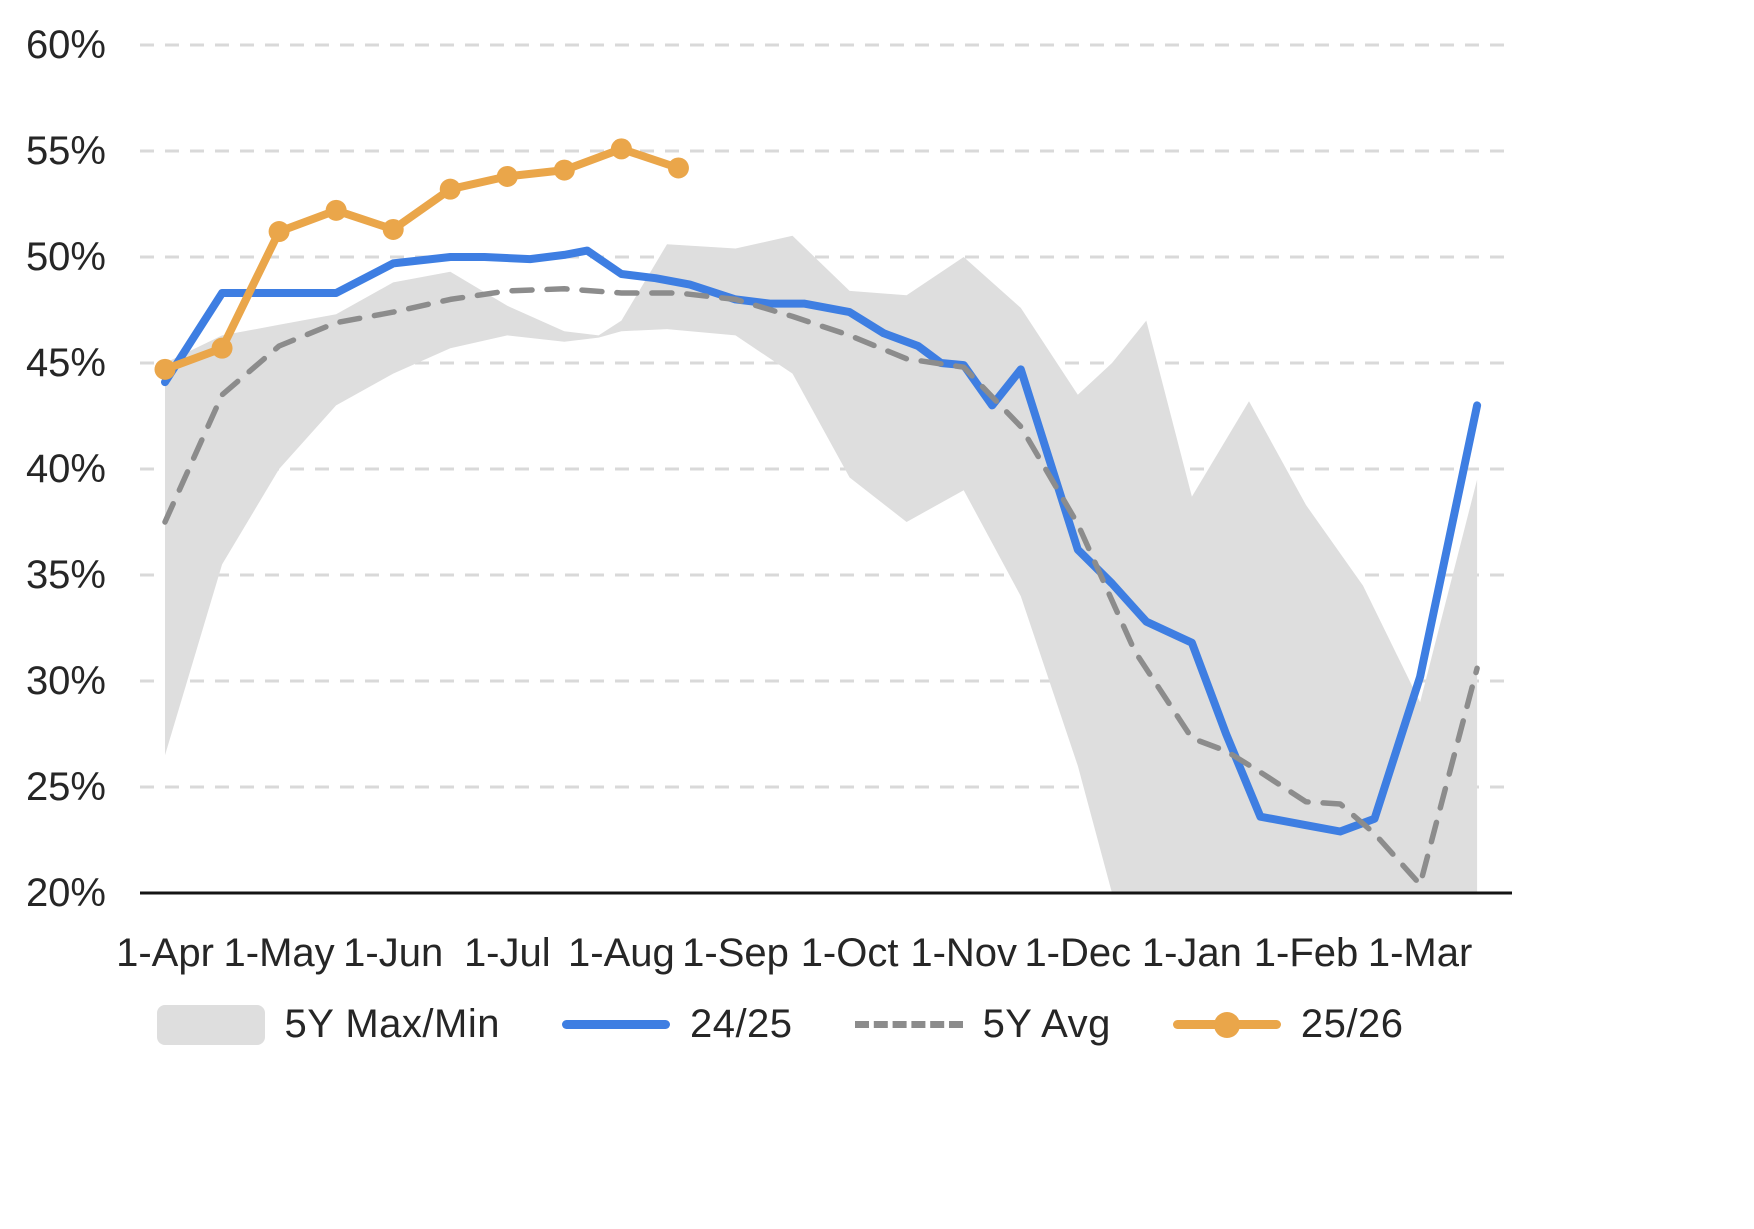 This screenshot has height=1229, width=1754. I want to click on orange-line-swatch-icon, so click(1226, 1024).